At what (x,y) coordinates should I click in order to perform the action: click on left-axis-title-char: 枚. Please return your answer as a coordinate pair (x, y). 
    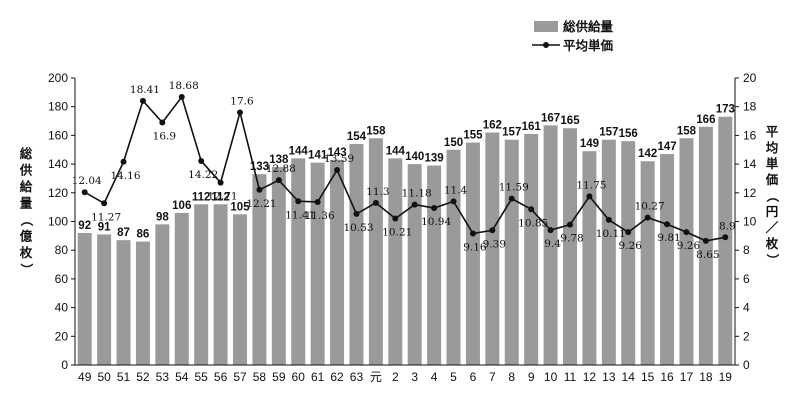
    Looking at the image, I should click on (26, 252).